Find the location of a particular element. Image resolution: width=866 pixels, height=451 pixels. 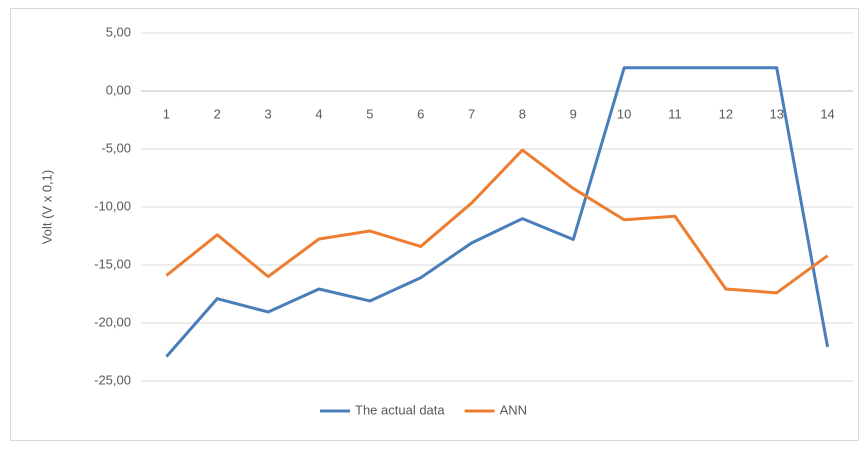

x-tick-label: 10 is located at coordinates (624, 113).